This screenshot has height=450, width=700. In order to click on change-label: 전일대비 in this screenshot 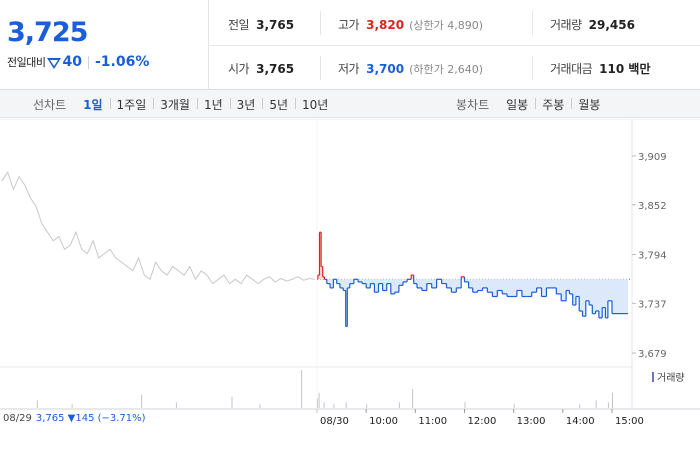, I will do `click(26, 62)`.